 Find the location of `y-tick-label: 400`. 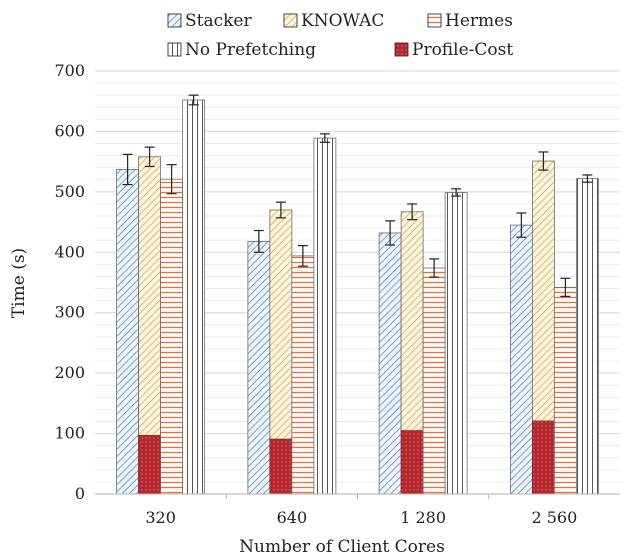

y-tick-label: 400 is located at coordinates (69, 251).